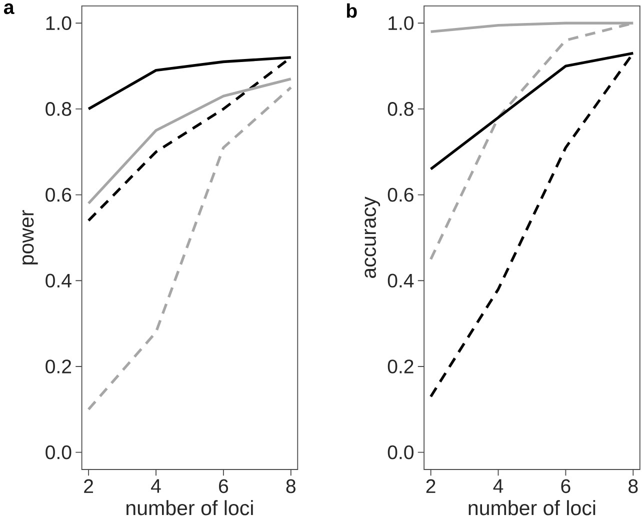 This screenshot has width=642, height=519. I want to click on y-axis-title: accuracy, so click(372, 237).